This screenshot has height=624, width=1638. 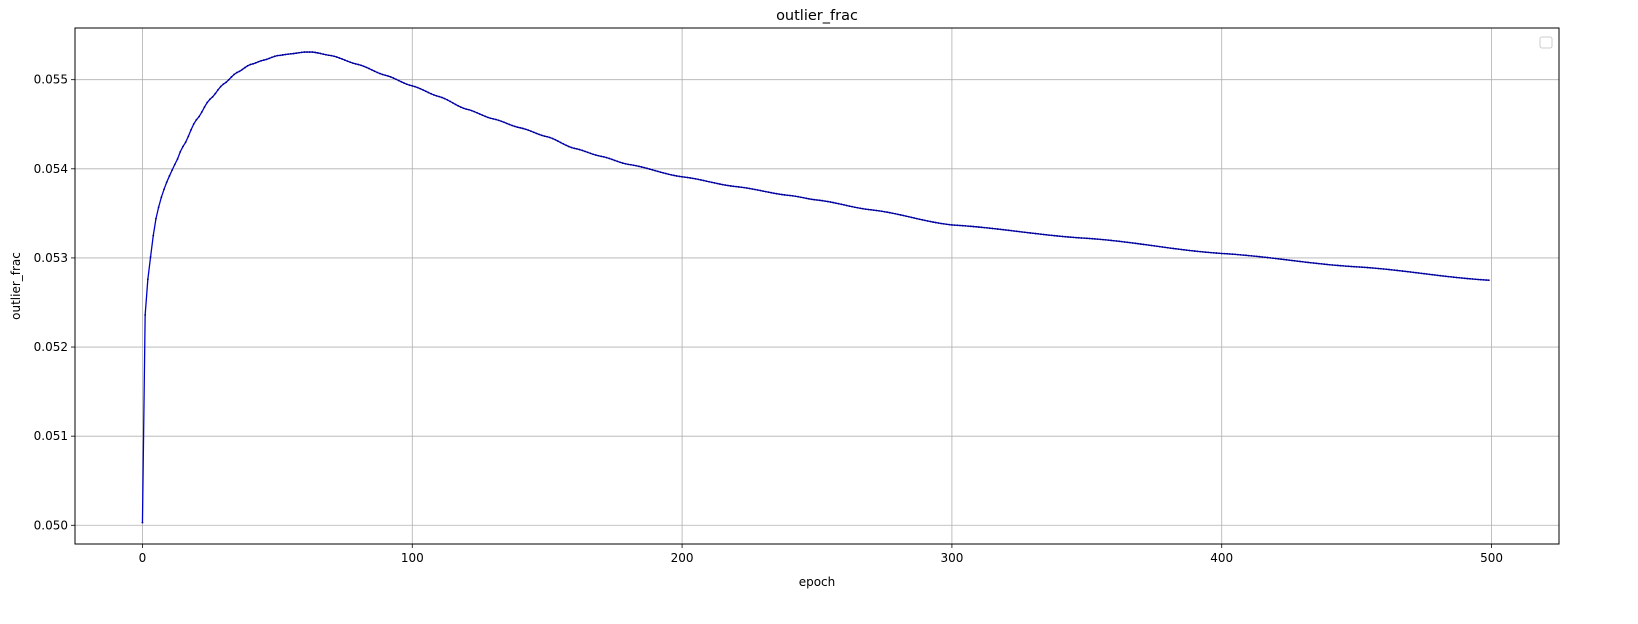 I want to click on x-axis-label: epoch, so click(x=817, y=582).